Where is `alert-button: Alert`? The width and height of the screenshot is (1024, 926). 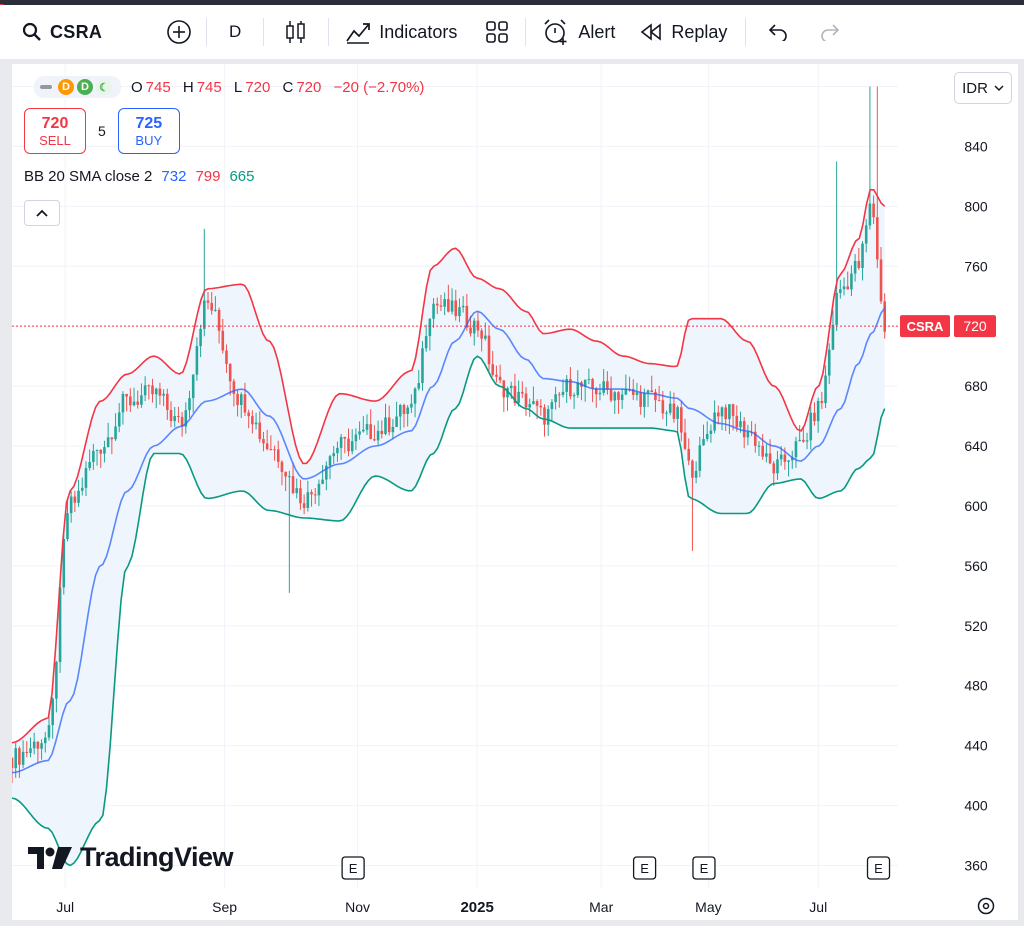
alert-button: Alert is located at coordinates (576, 32).